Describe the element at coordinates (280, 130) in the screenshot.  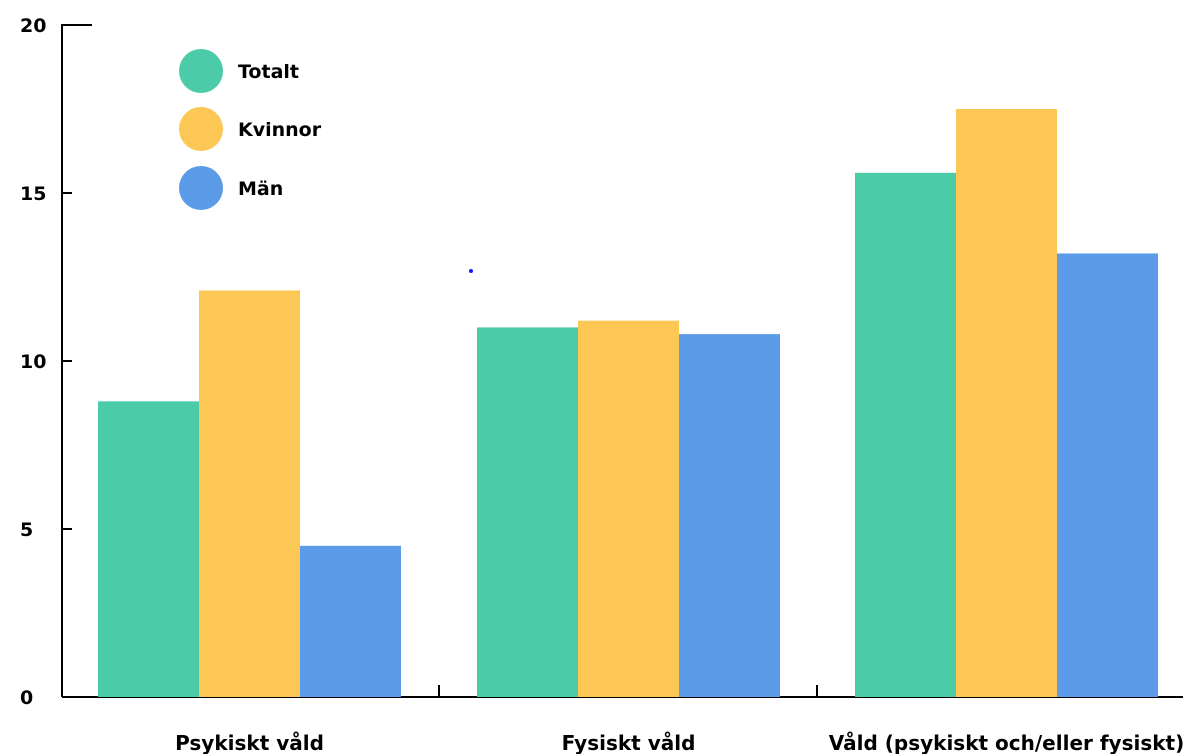
I see `legend-label: Kvinnor` at that location.